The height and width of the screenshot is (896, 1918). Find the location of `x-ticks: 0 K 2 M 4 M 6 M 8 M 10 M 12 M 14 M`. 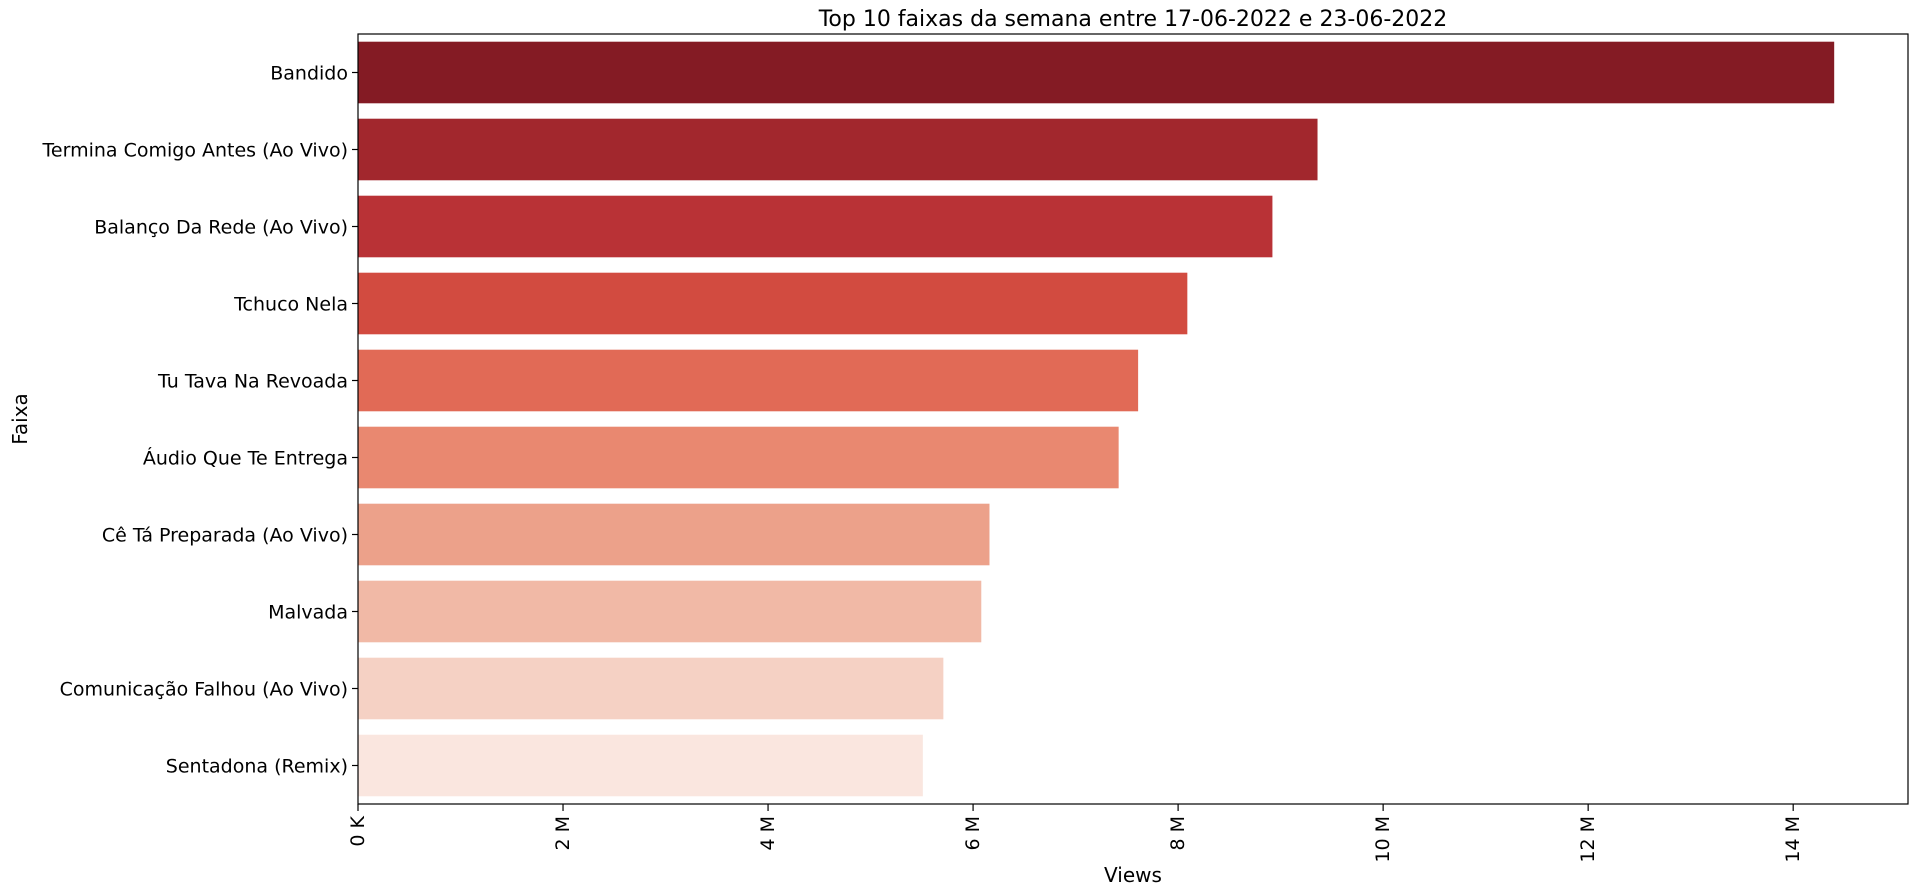

x-ticks: 0 K 2 M 4 M 6 M 8 M 10 M 12 M 14 M is located at coordinates (1075, 833).